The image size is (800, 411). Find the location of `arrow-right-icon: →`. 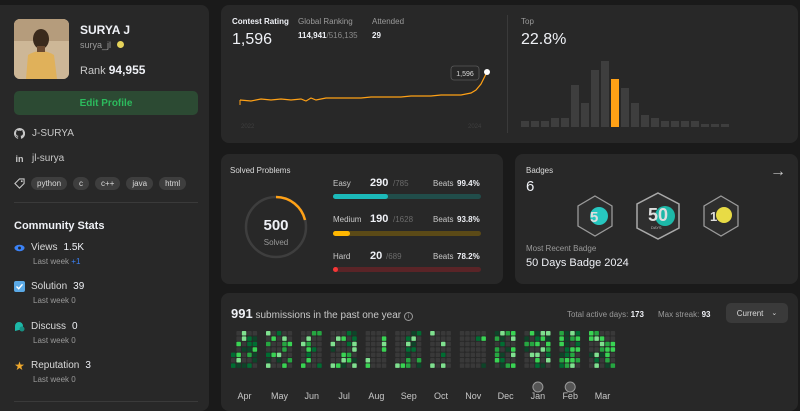

arrow-right-icon: → is located at coordinates (778, 171).